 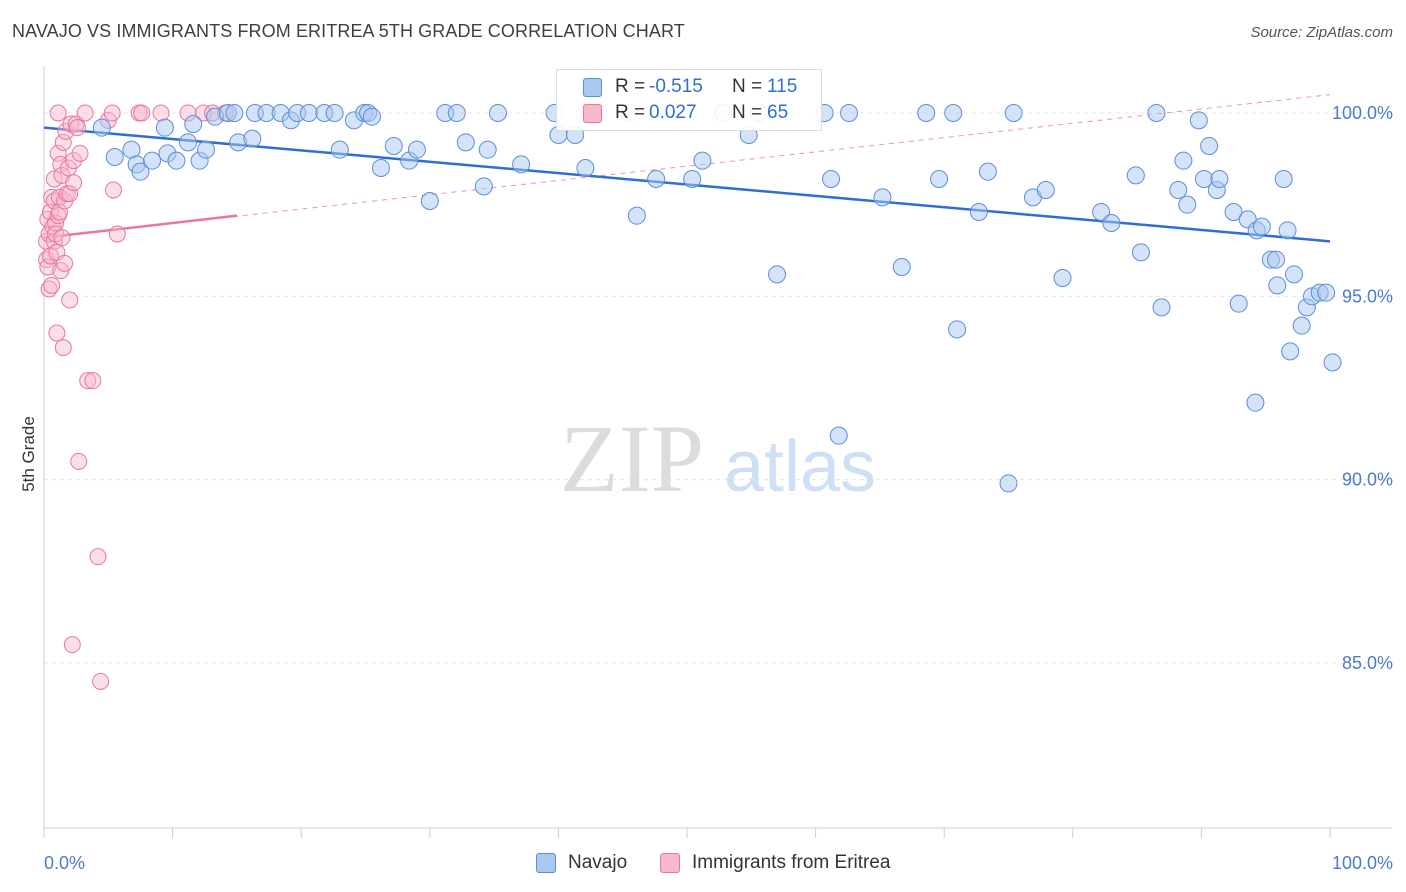 I want to click on eritrea-r-value: 0.027, so click(x=673, y=112).